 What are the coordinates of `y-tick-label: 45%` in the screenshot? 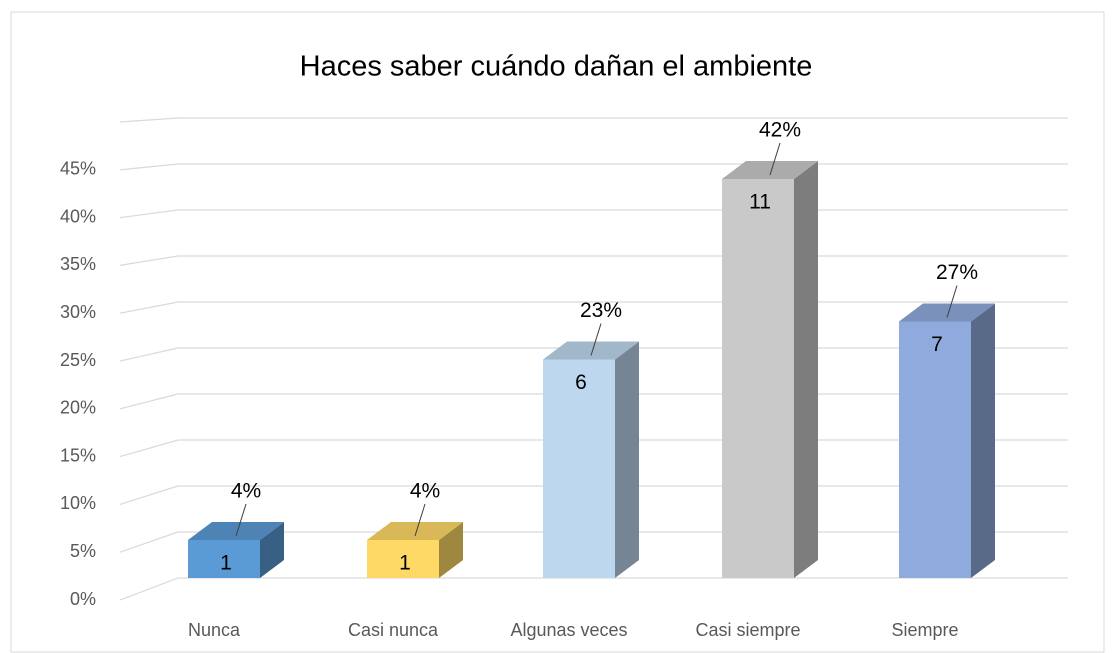 It's located at (78, 169).